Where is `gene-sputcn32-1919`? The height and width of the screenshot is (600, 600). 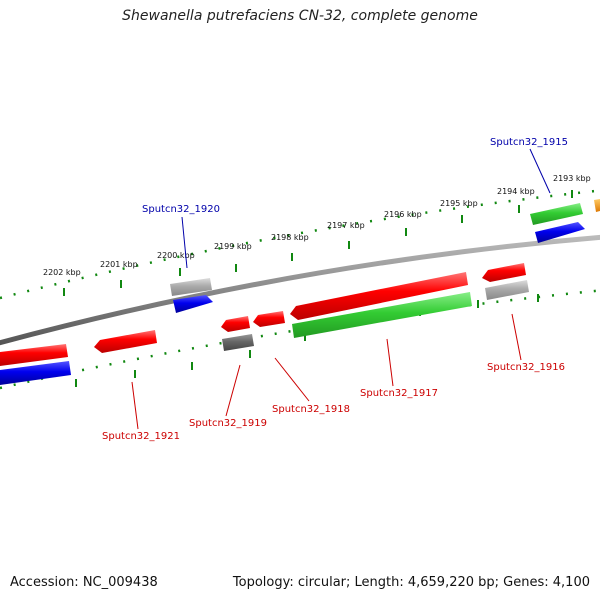 gene-sputcn32-1919 is located at coordinates (235, 324).